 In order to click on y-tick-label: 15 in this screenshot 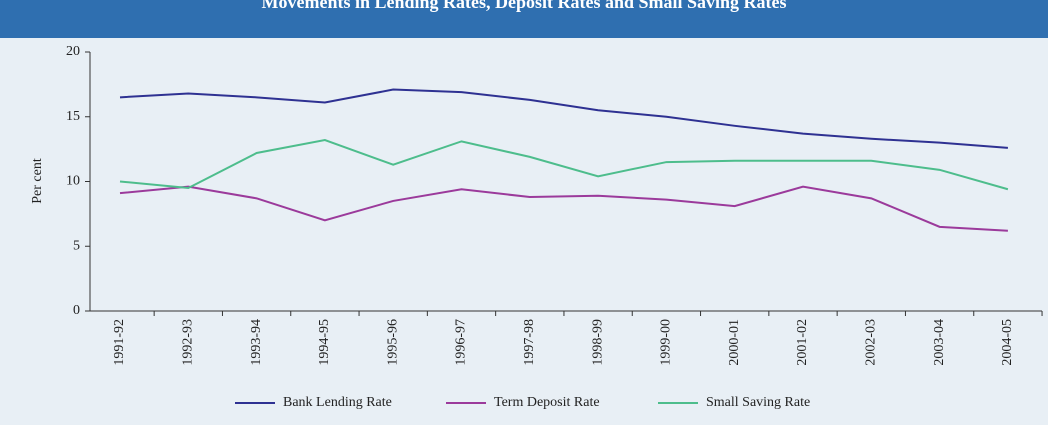, I will do `click(73, 116)`.